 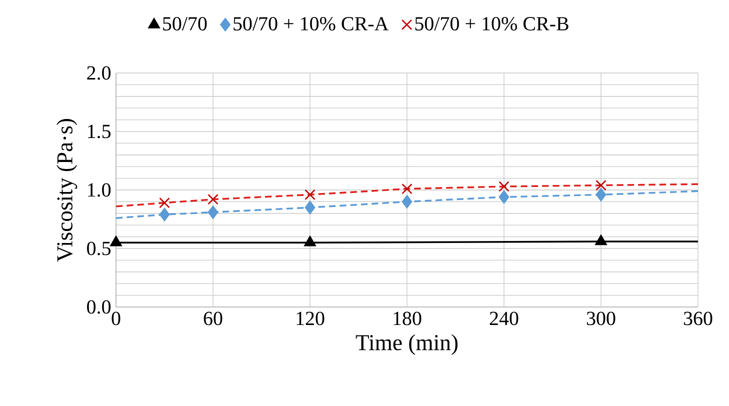 I want to click on x-tick-label: 60, so click(x=213, y=319).